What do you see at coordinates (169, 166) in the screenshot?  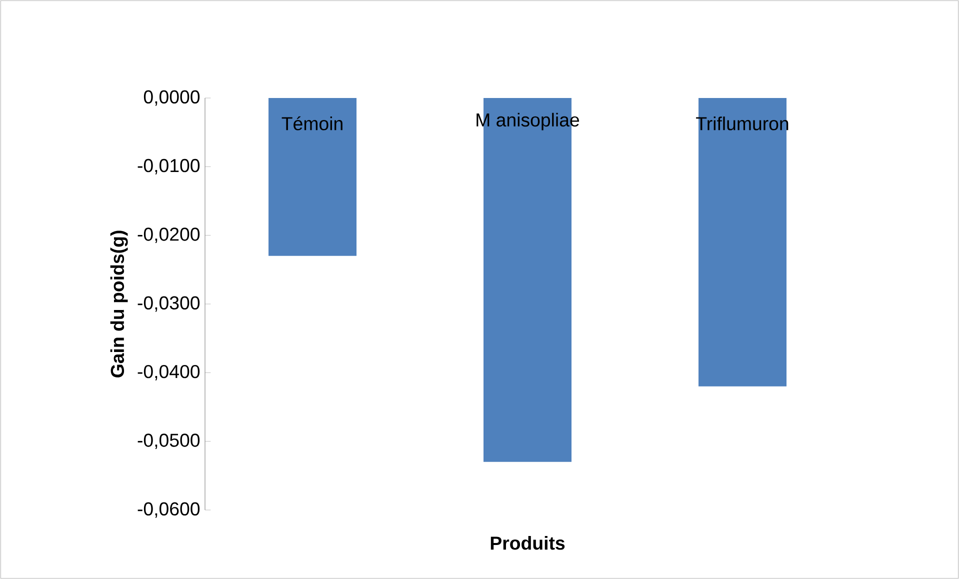 I see `y-tick-label: -0,0100` at bounding box center [169, 166].